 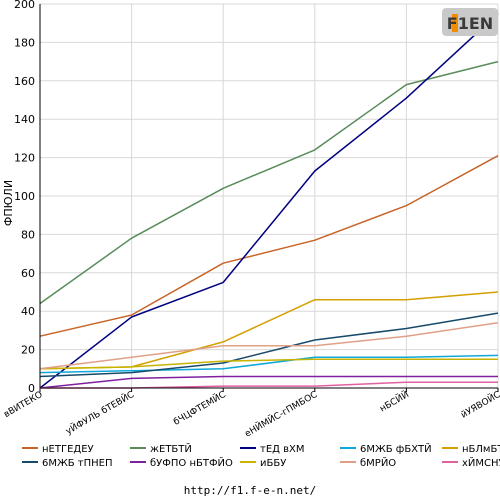 I want to click on y-tick-label: 200, so click(x=24, y=5).